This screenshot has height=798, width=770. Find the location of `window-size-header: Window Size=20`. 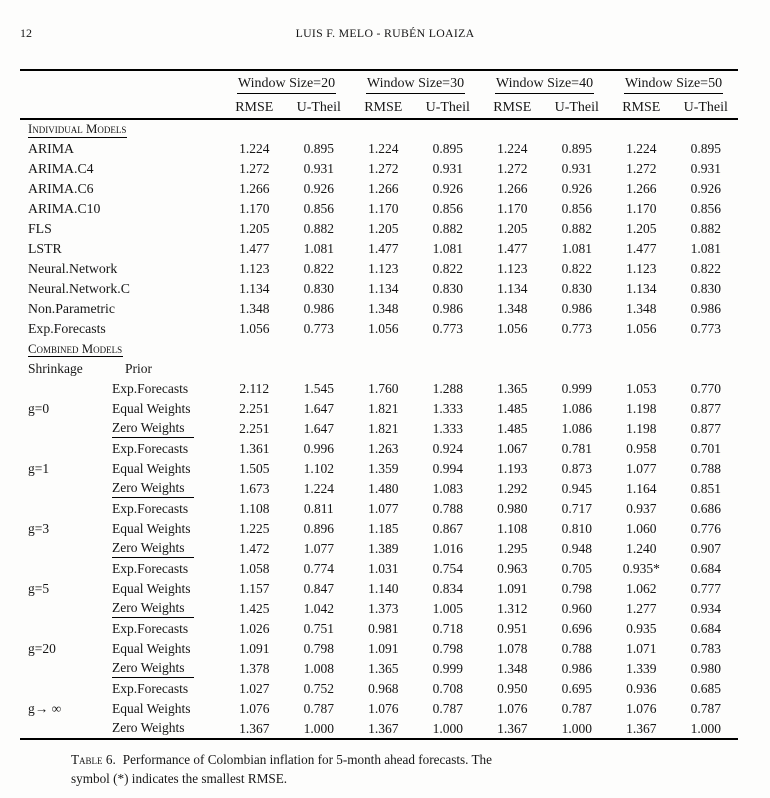

window-size-header: Window Size=20 is located at coordinates (286, 84).